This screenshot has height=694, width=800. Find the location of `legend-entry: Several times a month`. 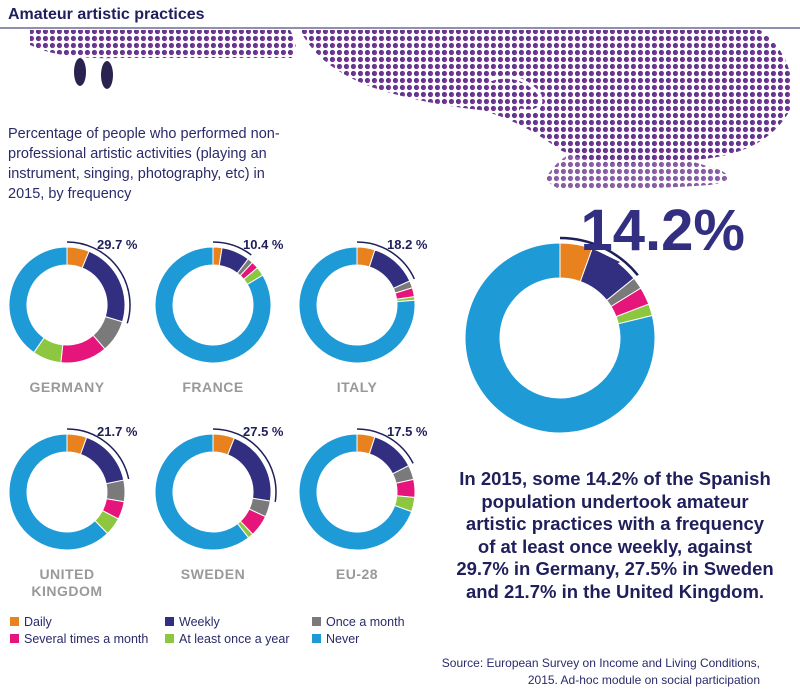

legend-entry: Several times a month is located at coordinates (79, 639).